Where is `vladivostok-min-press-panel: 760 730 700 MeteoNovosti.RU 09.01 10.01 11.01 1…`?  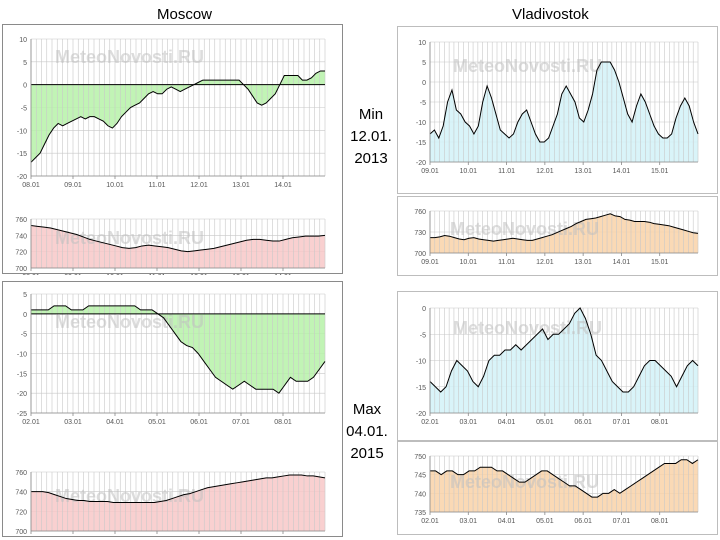
vladivostok-min-press-panel: 760 730 700 MeteoNovosti.RU 09.01 10.01 11.01 1… is located at coordinates (557, 236).